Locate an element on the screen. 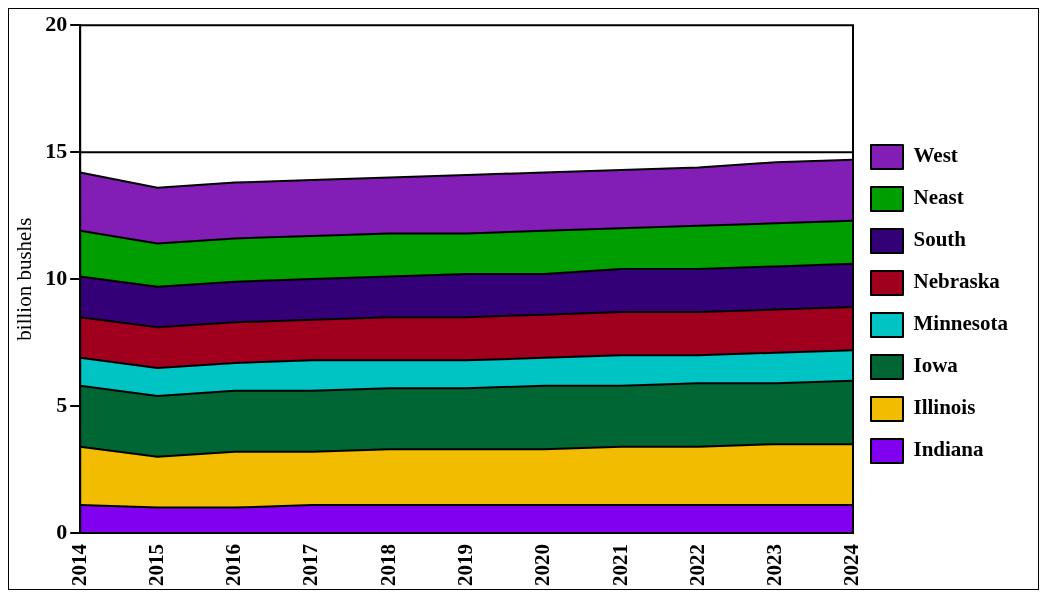 The width and height of the screenshot is (1047, 598). x-tick-label: 2021 is located at coordinates (619, 565).